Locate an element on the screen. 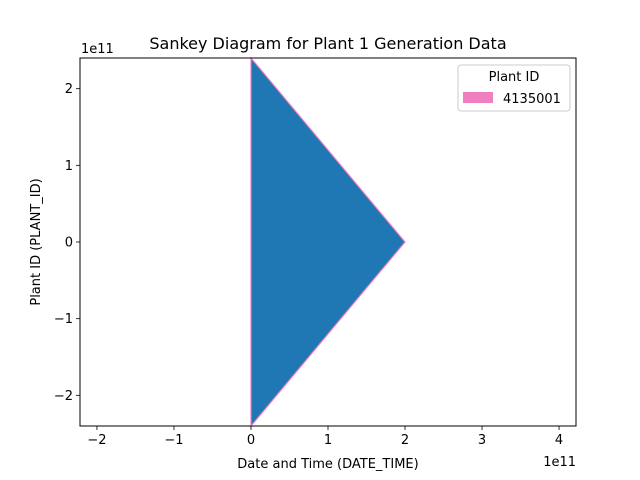 The width and height of the screenshot is (640, 480). legend: Plant ID 4135001 is located at coordinates (514, 88).